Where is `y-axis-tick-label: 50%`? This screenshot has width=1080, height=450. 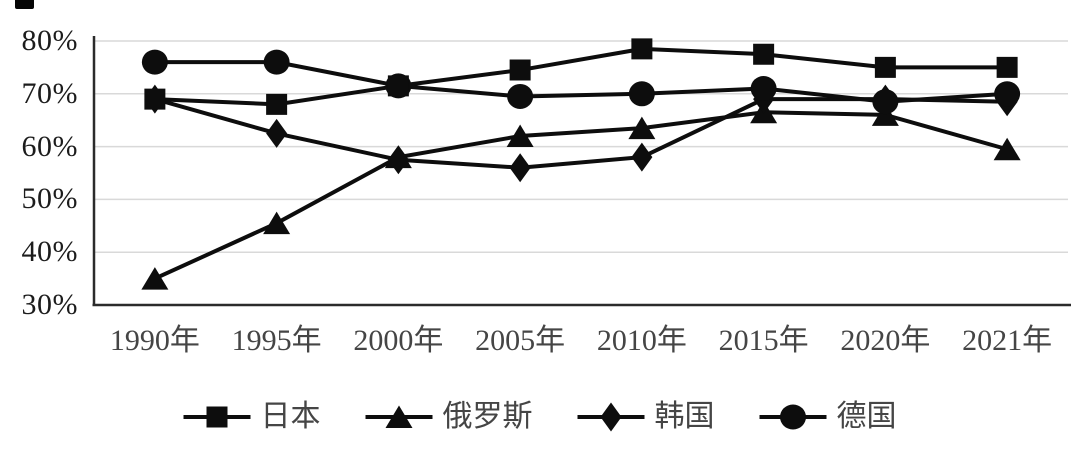 y-axis-tick-label: 50% is located at coordinates (49, 199).